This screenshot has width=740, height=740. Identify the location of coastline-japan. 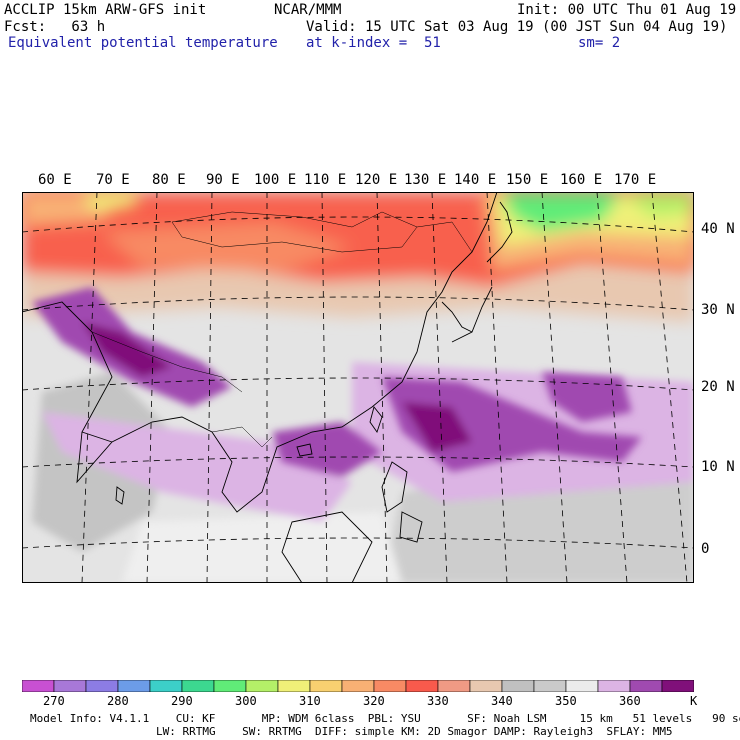
(499, 232).